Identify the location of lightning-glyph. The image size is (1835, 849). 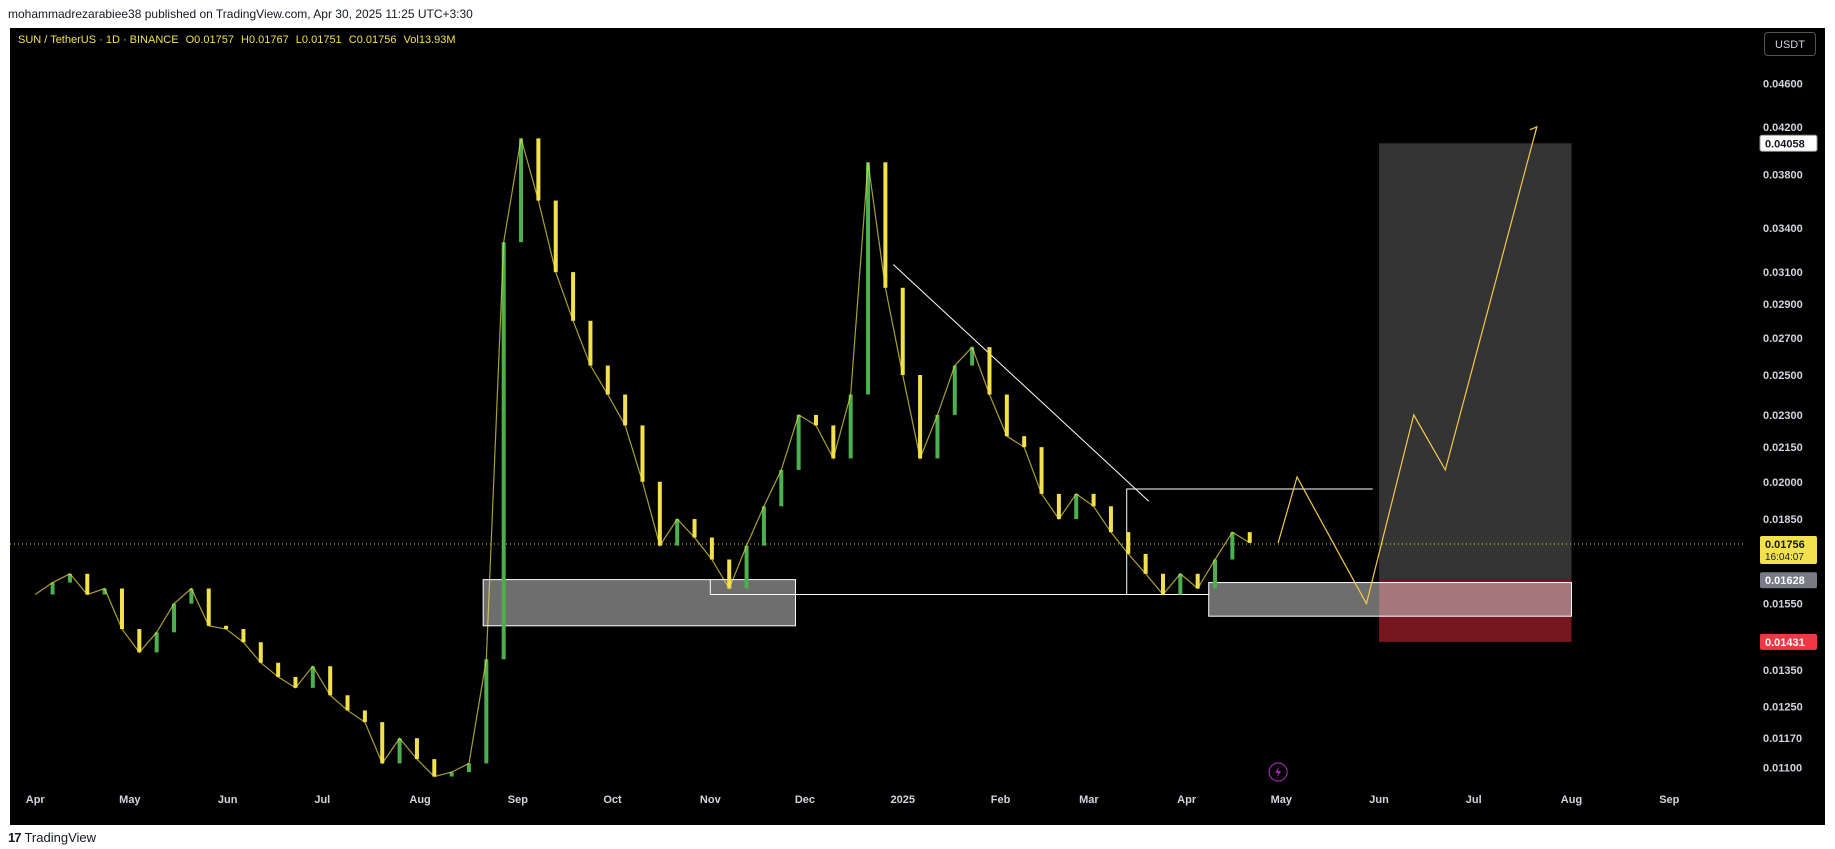
(1278, 772).